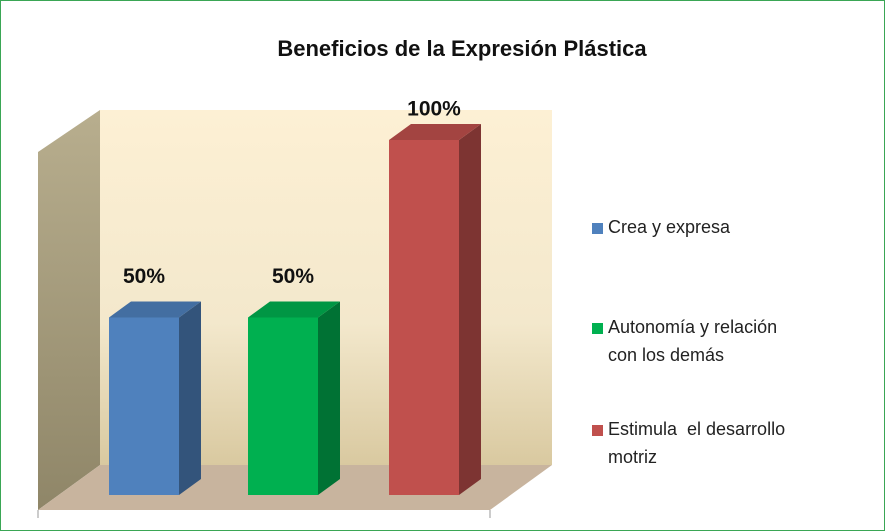  I want to click on chart-title: Beneficios de la Expresión Plástica, so click(462, 48).